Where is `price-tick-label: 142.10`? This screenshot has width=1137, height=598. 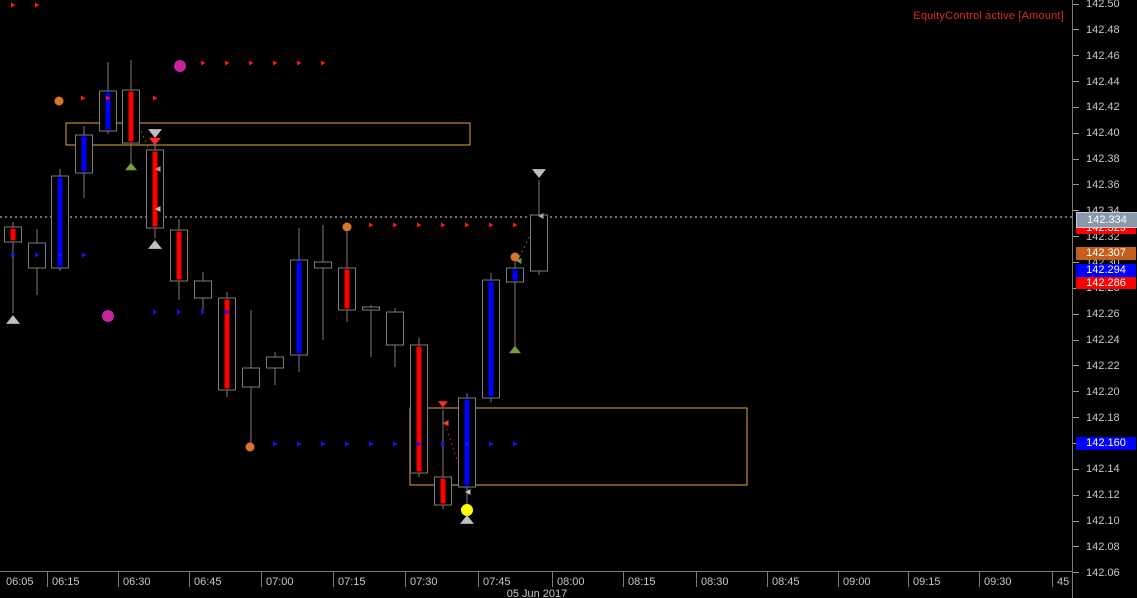 price-tick-label: 142.10 is located at coordinates (1103, 521).